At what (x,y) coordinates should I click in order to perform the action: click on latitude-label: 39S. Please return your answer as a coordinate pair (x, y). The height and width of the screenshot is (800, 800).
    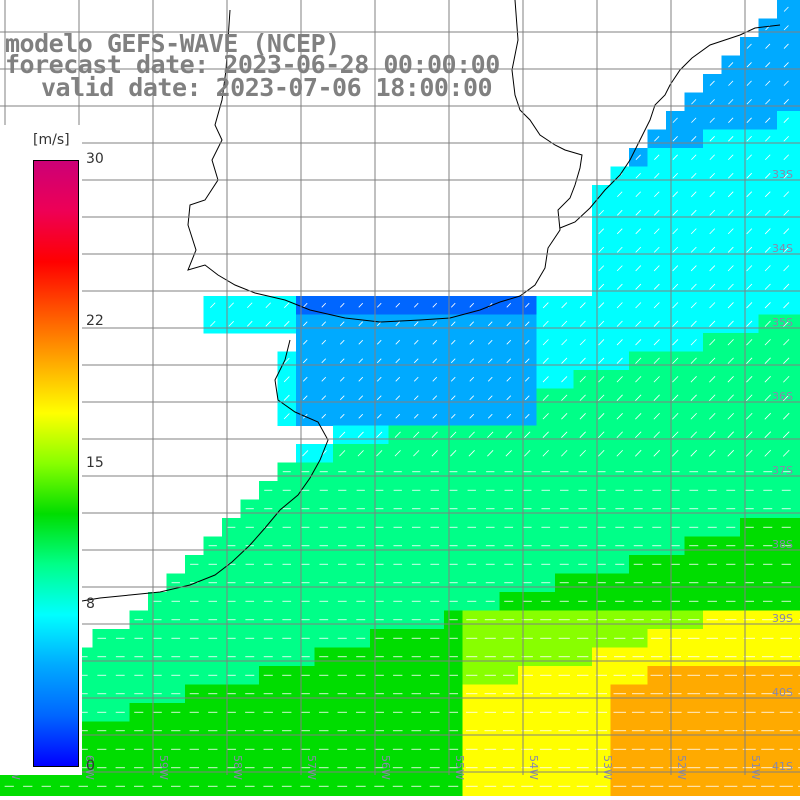
    Looking at the image, I should click on (782, 618).